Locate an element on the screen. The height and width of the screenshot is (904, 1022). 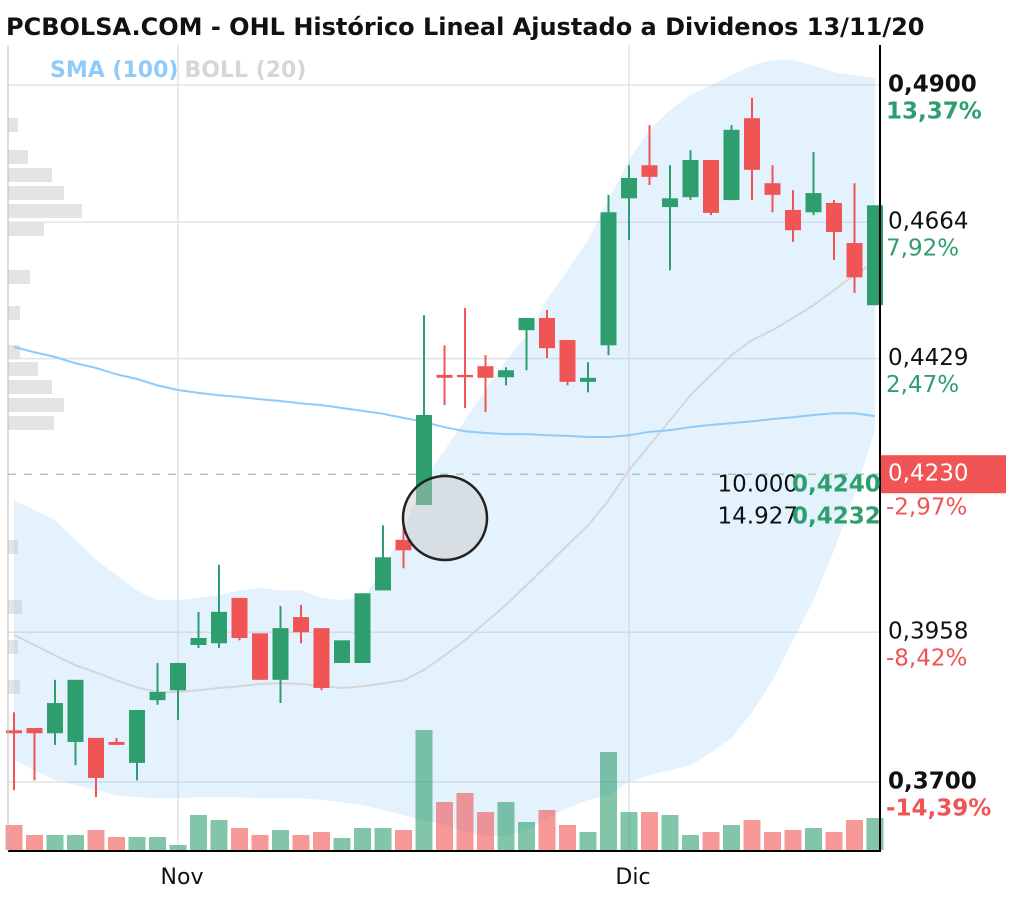
cursor is located at coordinates (445, 518).